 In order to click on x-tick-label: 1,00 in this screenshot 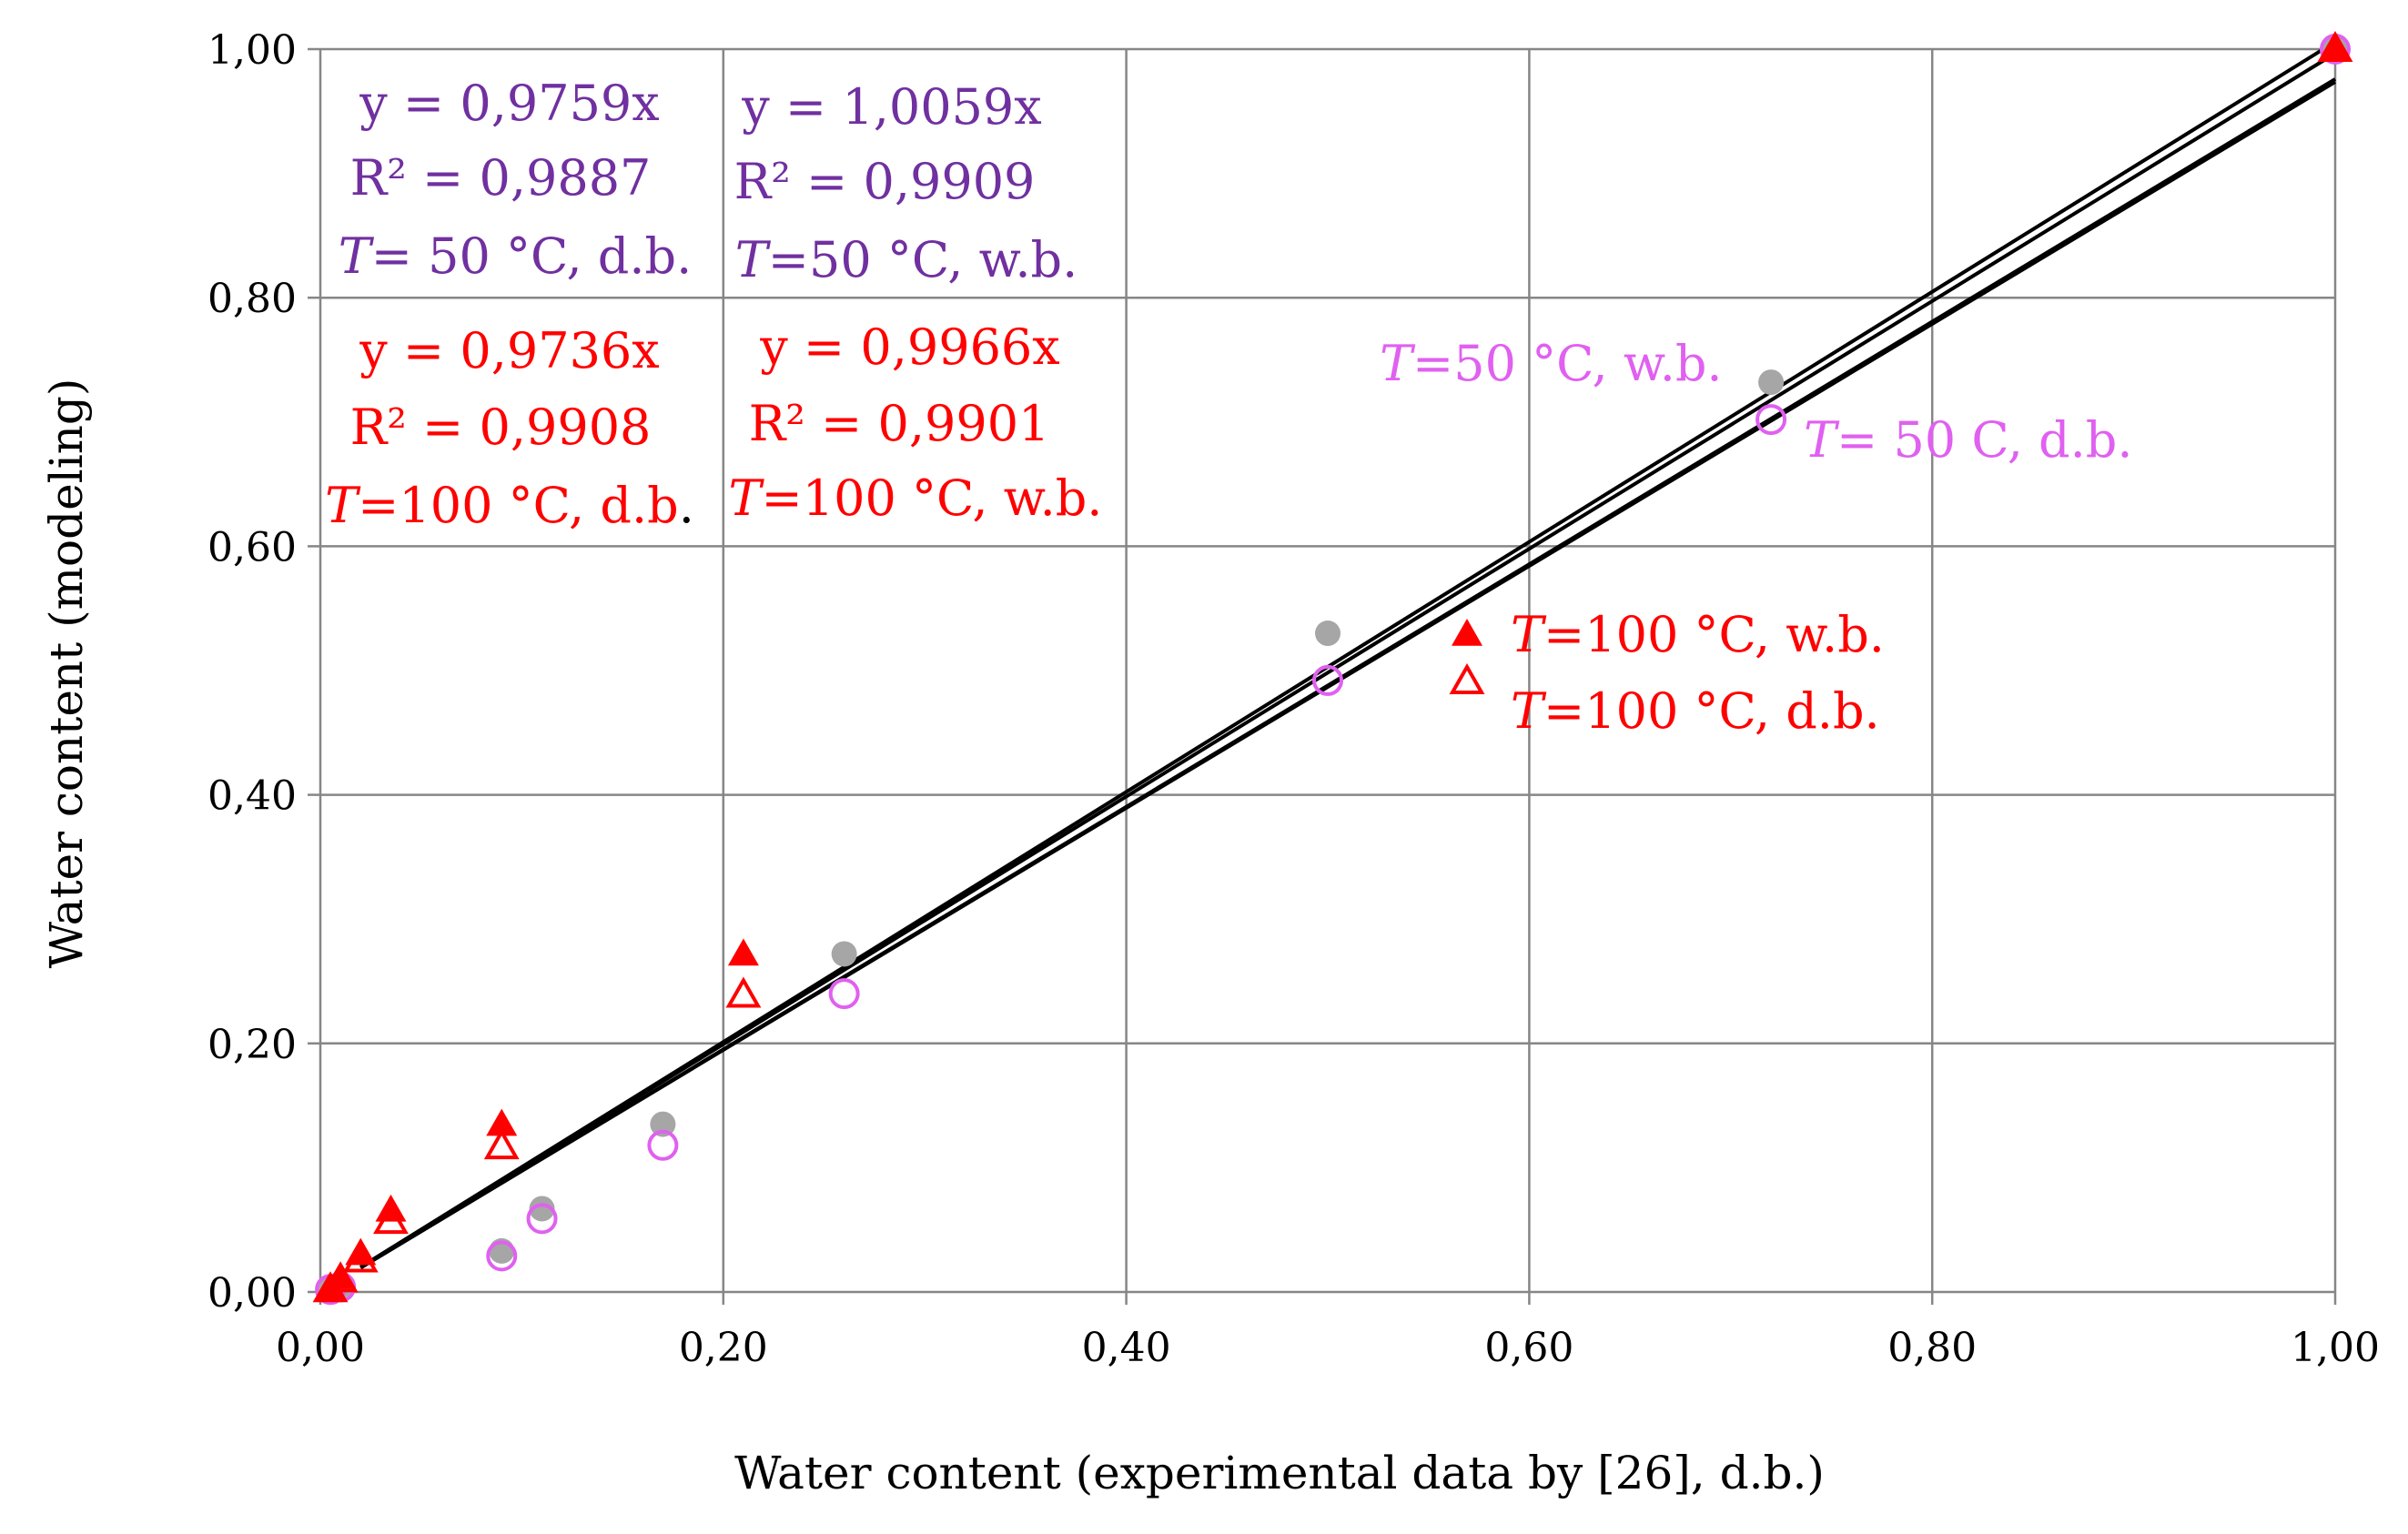, I will do `click(2335, 1348)`.